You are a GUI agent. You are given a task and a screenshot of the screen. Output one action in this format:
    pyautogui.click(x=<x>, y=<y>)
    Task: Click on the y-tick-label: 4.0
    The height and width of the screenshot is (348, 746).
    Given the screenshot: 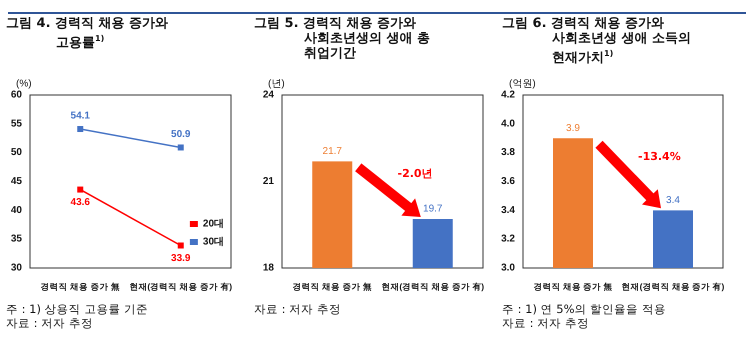 What is the action you would take?
    pyautogui.click(x=508, y=124)
    